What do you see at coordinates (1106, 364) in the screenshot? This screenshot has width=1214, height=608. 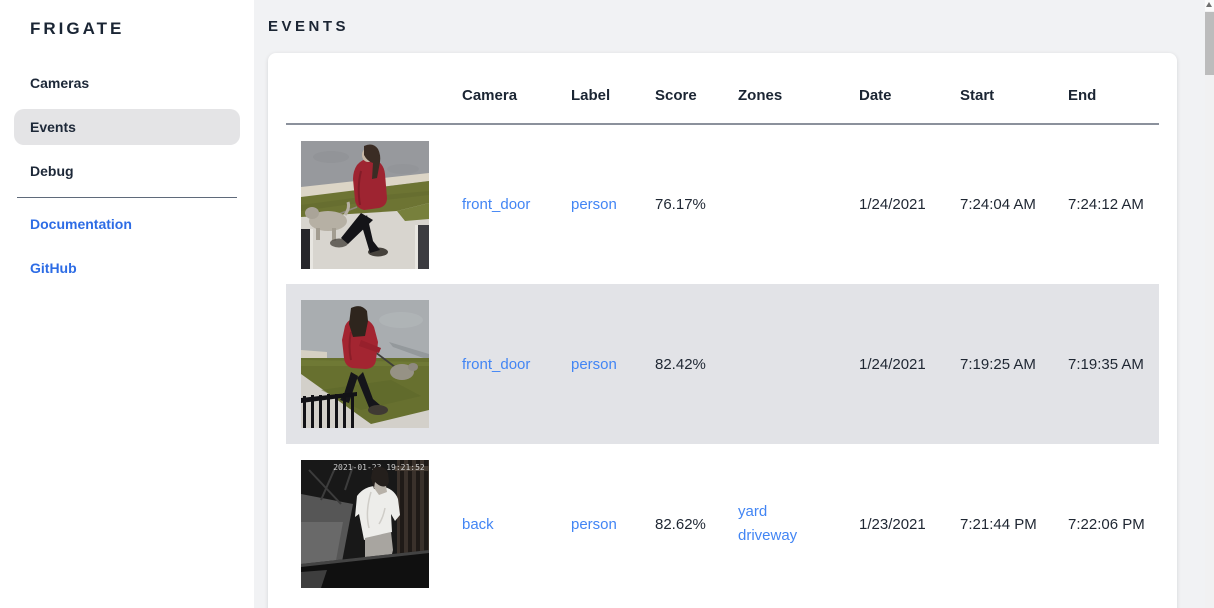 I see `end-value: 7:19:35 AM` at bounding box center [1106, 364].